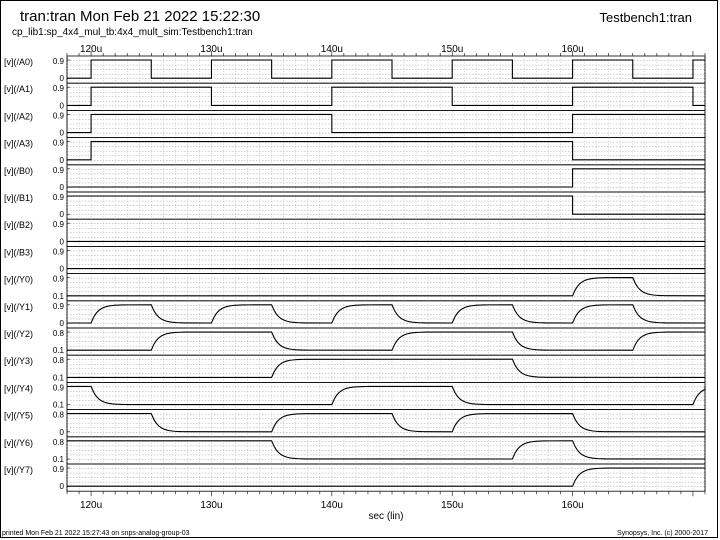  Describe the element at coordinates (662, 533) in the screenshot. I see `copyright-note: Synopsys, Inc. (c) 2000-2017` at that location.